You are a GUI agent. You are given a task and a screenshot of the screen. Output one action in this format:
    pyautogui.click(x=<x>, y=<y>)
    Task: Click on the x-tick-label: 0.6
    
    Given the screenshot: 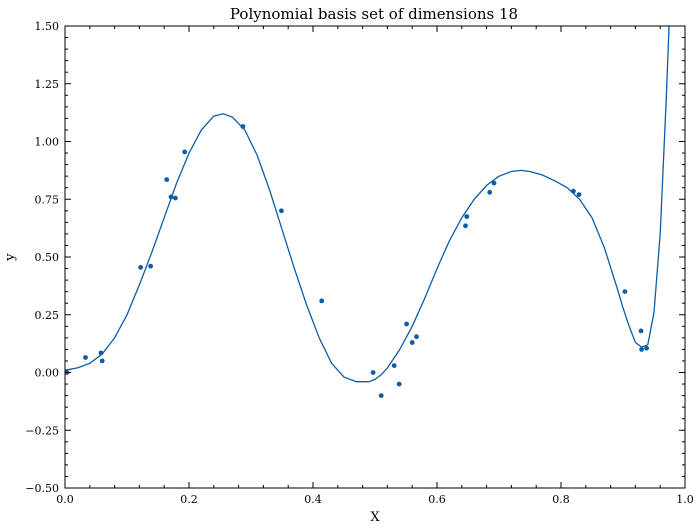 What is the action you would take?
    pyautogui.click(x=437, y=499)
    